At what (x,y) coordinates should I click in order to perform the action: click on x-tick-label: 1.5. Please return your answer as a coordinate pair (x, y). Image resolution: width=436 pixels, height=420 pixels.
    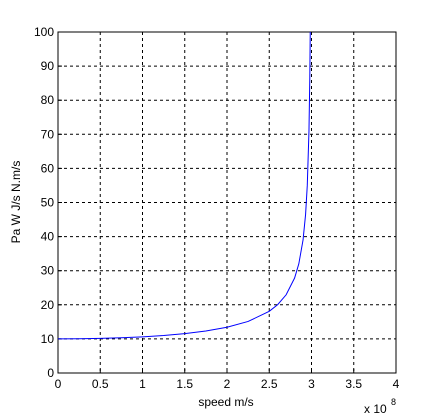
    Looking at the image, I should click on (184, 384).